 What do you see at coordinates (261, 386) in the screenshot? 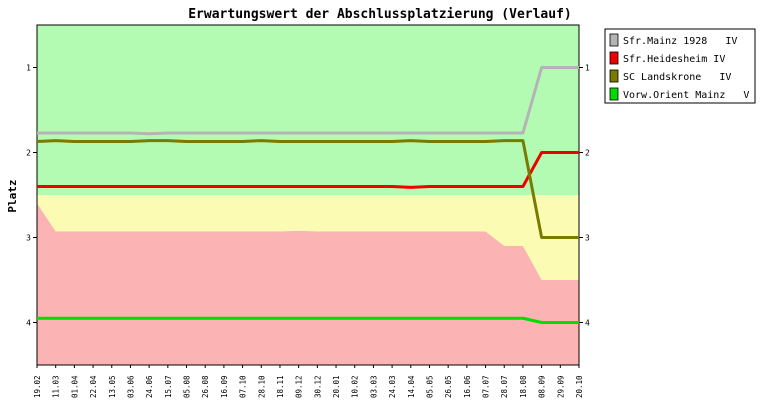
I see `x-tick-label: 28.10` at bounding box center [261, 386].